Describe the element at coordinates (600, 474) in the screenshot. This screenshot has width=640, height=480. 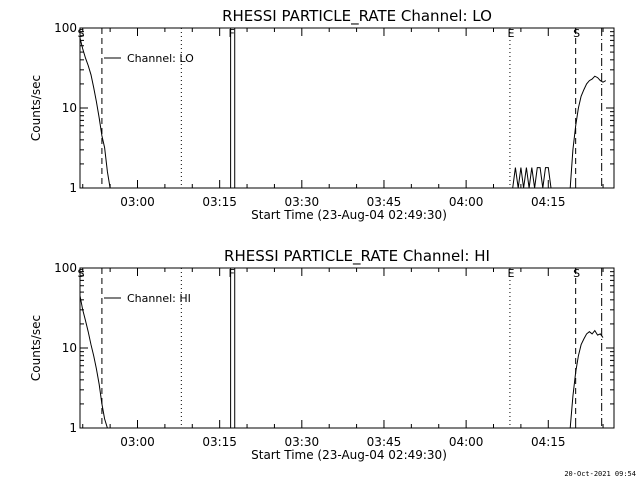
I see `timestamp-footer: 20-Oct-2021 09:54` at that location.